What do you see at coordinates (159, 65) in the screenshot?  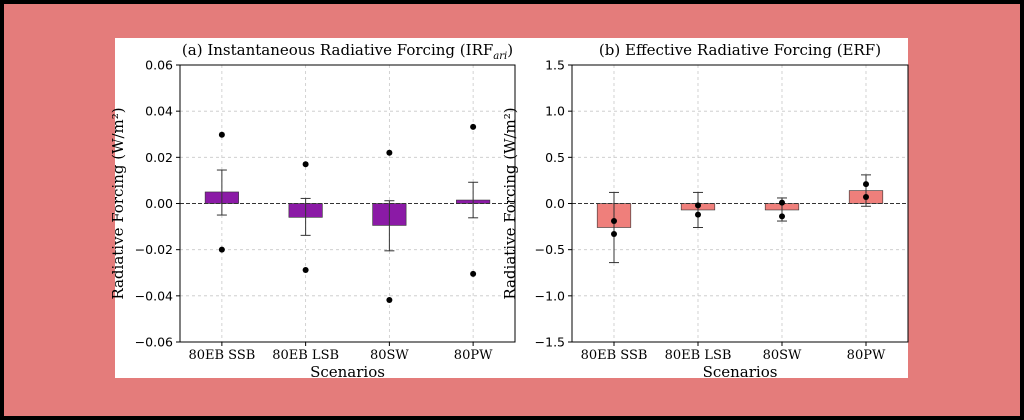 I see `y-tick-label: 0.06` at bounding box center [159, 65].